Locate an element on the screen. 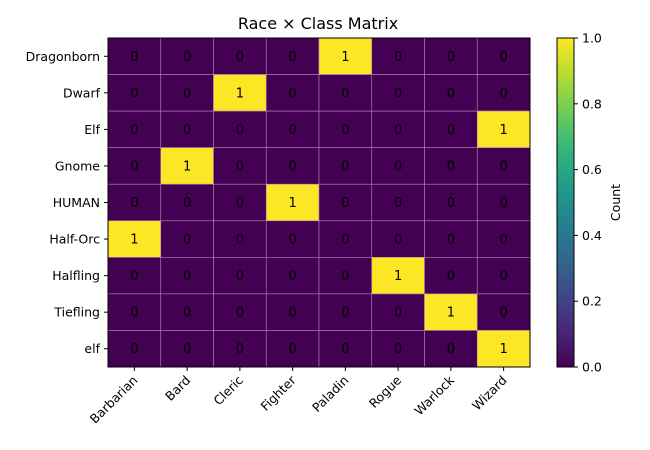 Image resolution: width=650 pixels, height=450 pixels. colorbar-tick-label: 0.4 is located at coordinates (592, 235).